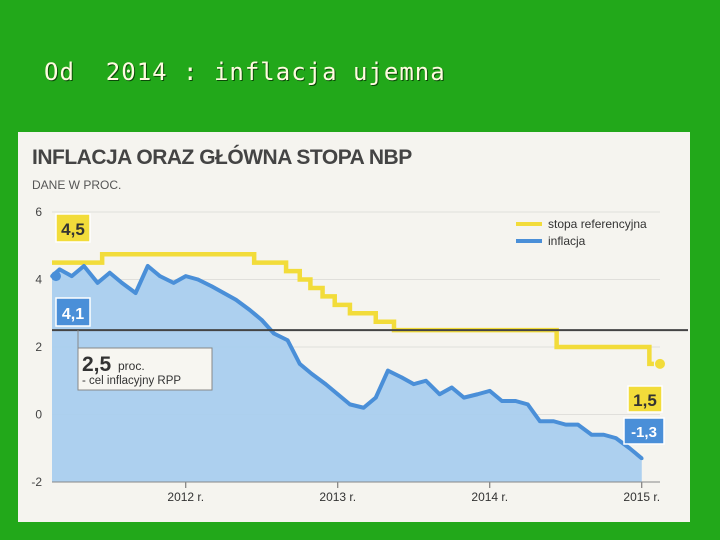 This screenshot has height=540, width=720. I want to click on chart-title: INFLACJA ORAZ GŁÓWNA STOPA NBP, so click(222, 157).